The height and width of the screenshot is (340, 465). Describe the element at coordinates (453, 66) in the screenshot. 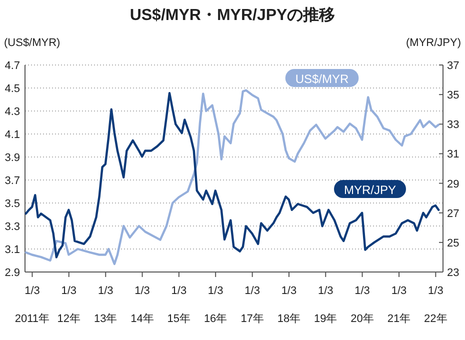

I see `y2-tick-label: 37` at that location.